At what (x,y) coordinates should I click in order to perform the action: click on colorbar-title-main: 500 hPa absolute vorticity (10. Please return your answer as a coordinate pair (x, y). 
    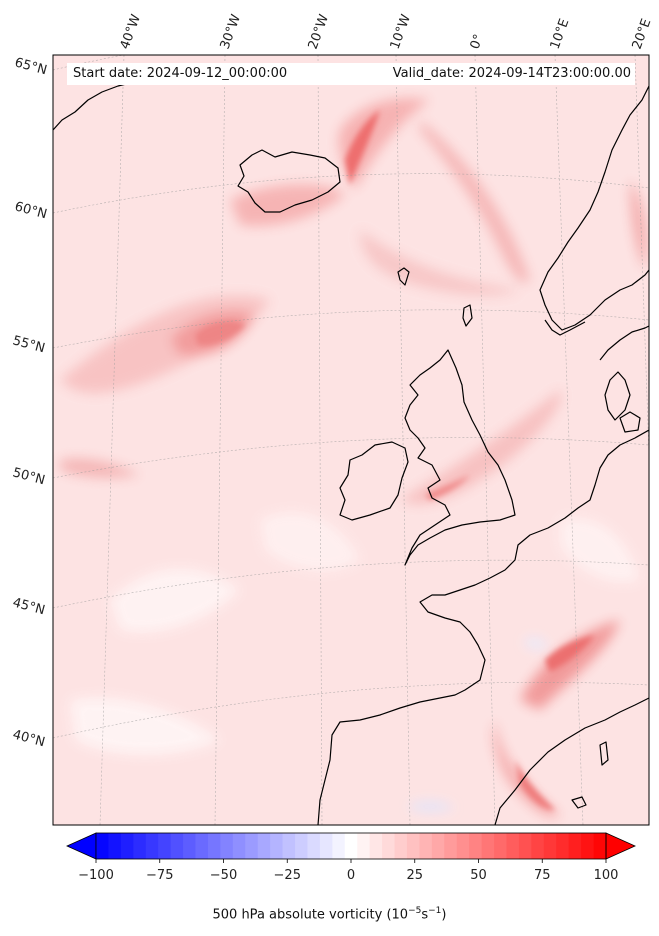
    Looking at the image, I should click on (310, 915).